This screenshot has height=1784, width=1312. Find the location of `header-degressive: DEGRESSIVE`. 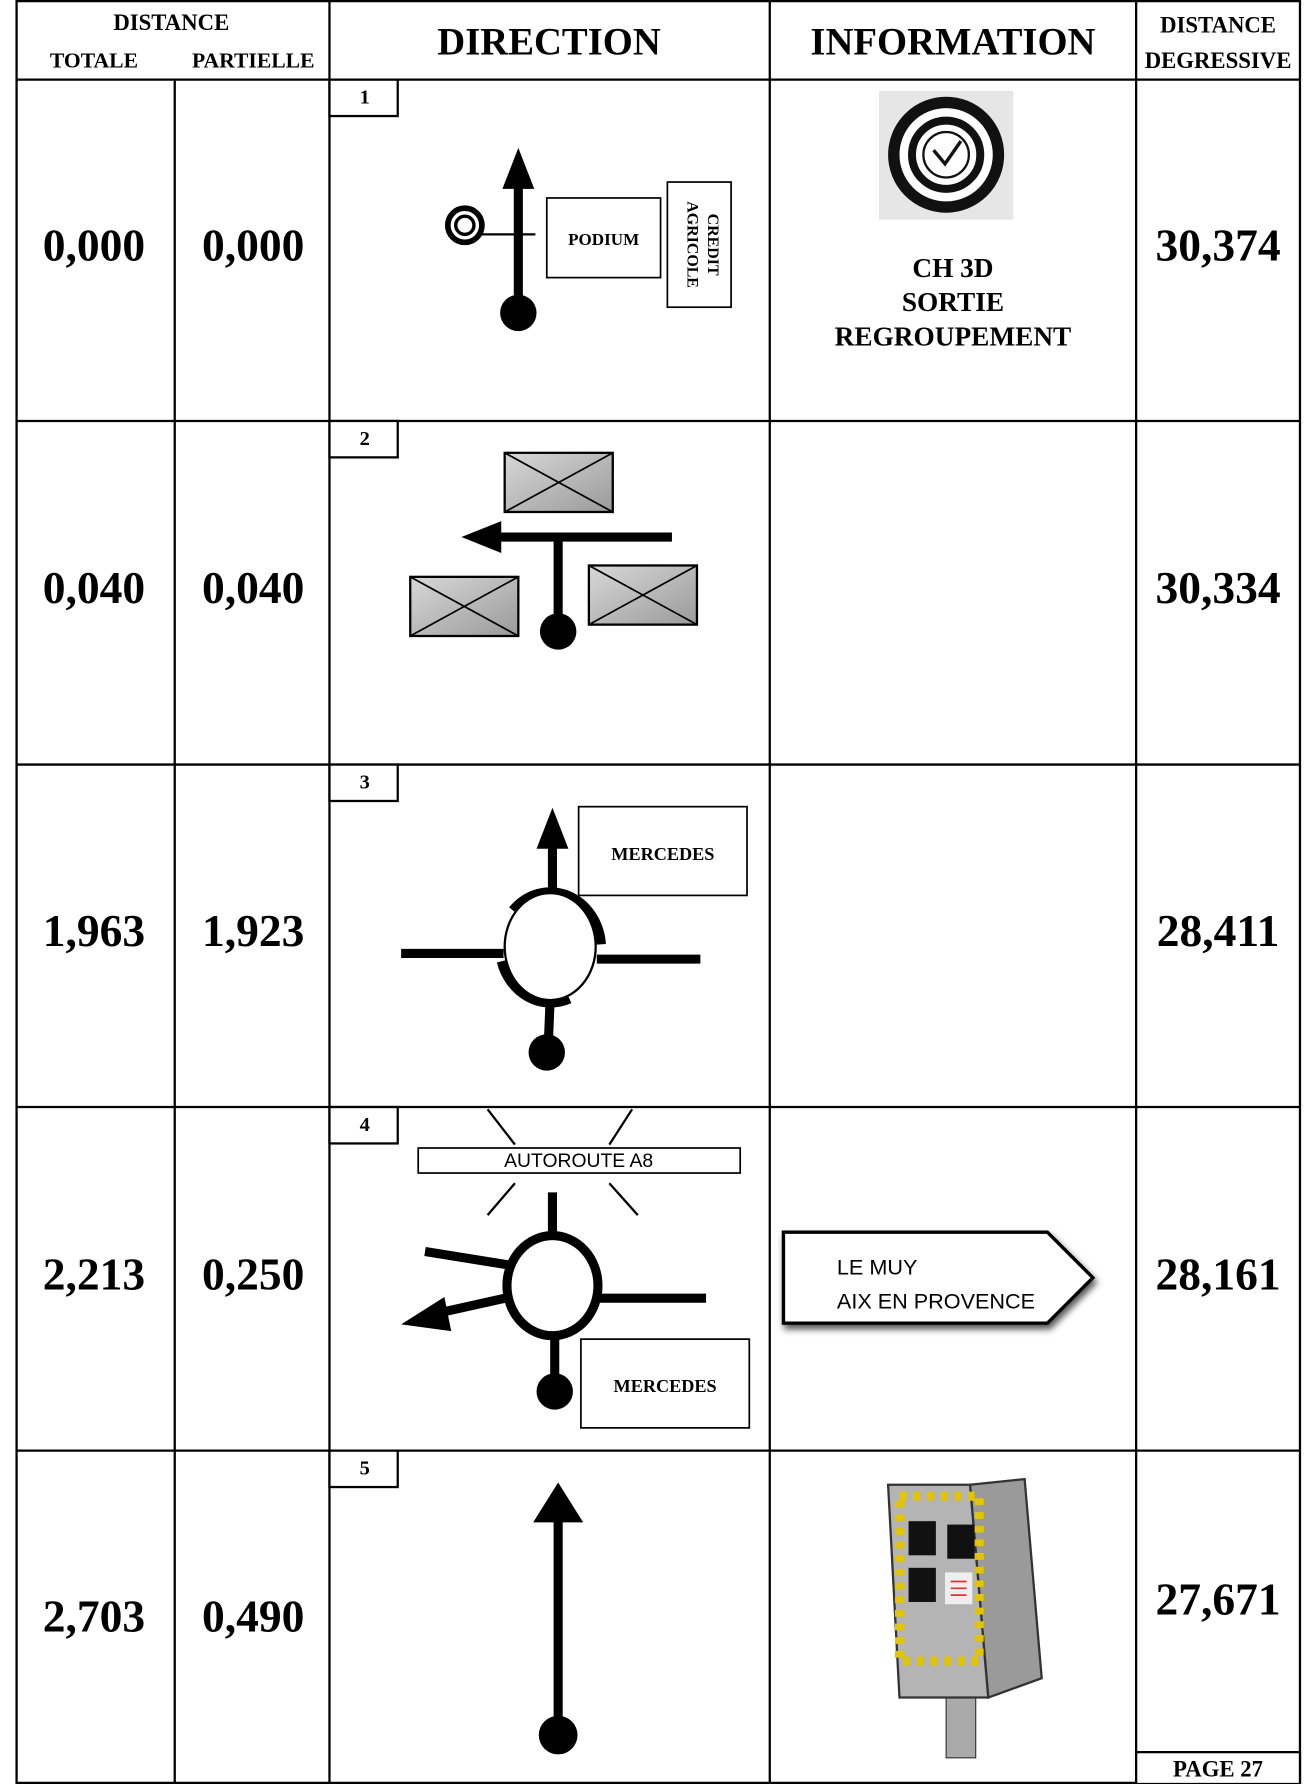

header-degressive: DEGRESSIVE is located at coordinates (1218, 60).